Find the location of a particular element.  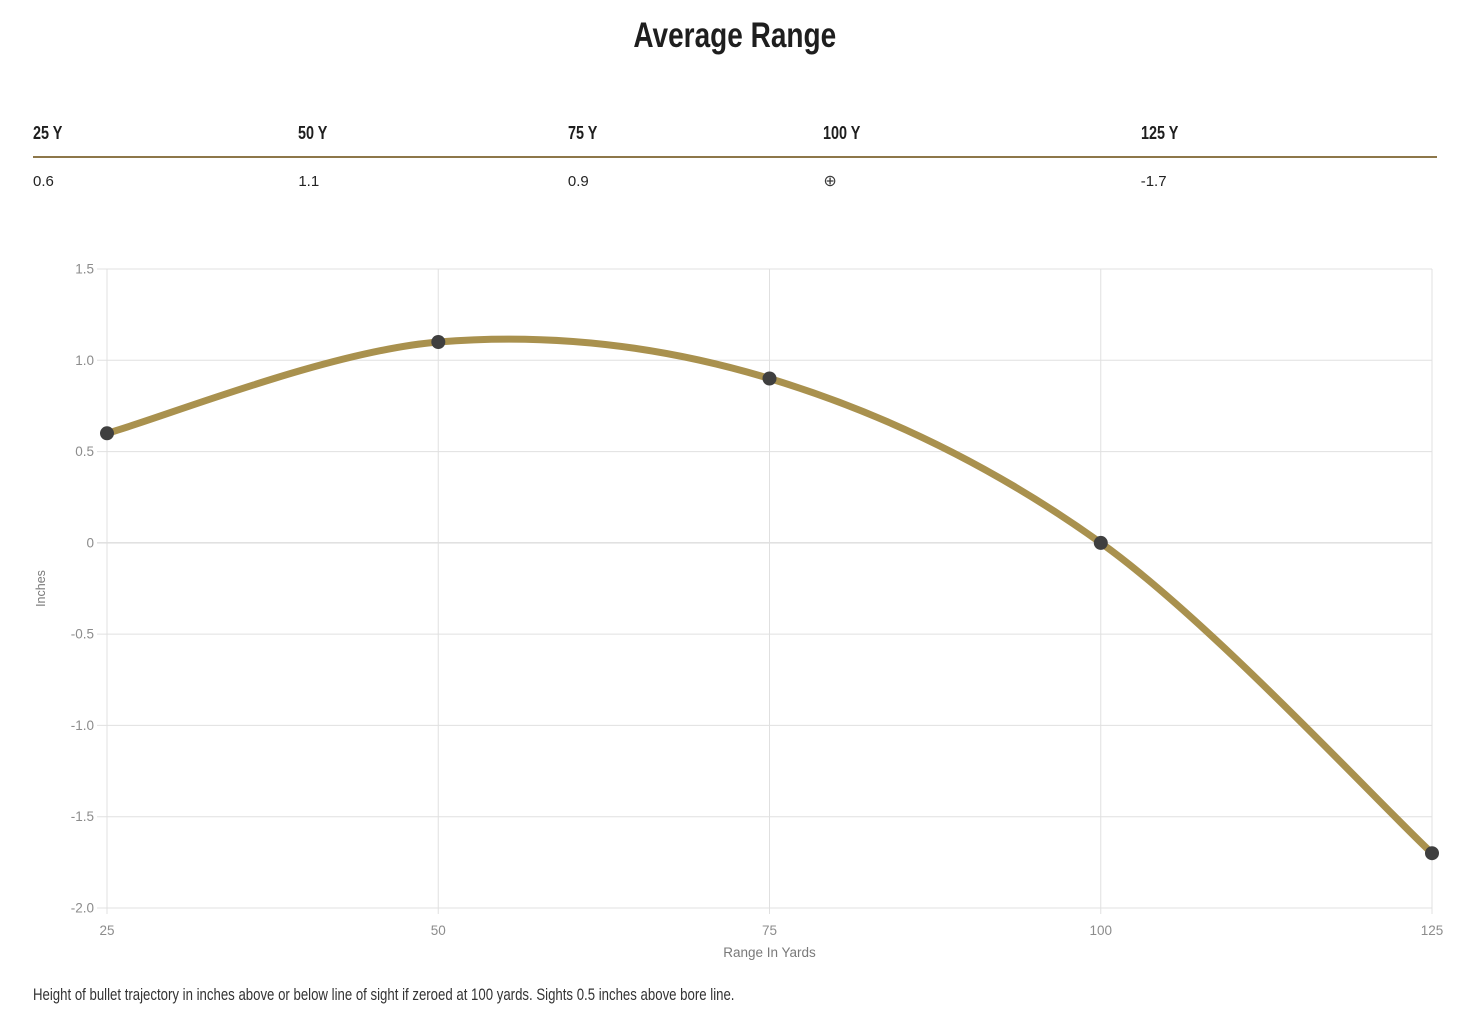

y-tick-label: -0.5 is located at coordinates (82, 634).